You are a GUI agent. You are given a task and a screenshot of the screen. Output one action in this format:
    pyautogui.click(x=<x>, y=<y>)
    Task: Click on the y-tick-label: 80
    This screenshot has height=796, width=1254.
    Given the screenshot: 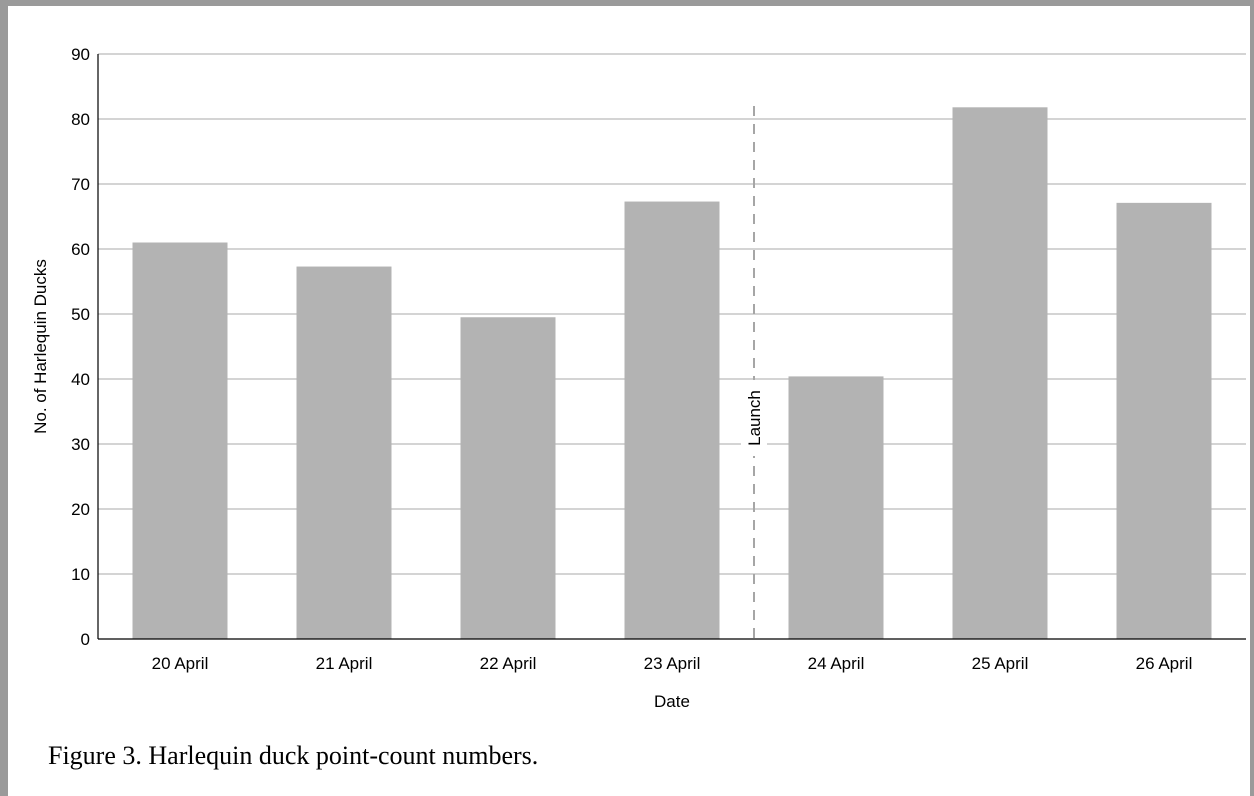 What is the action you would take?
    pyautogui.click(x=80, y=119)
    